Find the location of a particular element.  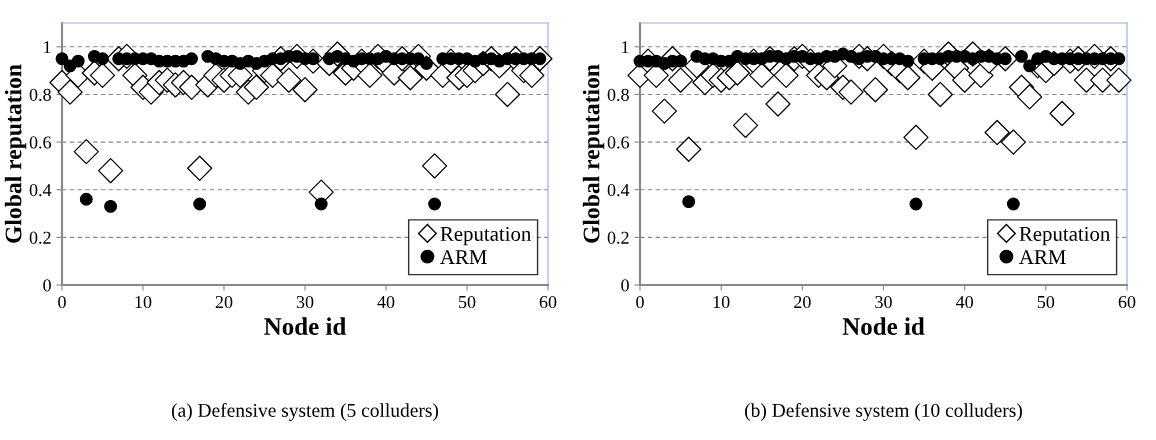

text: (a) Defensive system (5 colluders) is located at coordinates (305, 412).